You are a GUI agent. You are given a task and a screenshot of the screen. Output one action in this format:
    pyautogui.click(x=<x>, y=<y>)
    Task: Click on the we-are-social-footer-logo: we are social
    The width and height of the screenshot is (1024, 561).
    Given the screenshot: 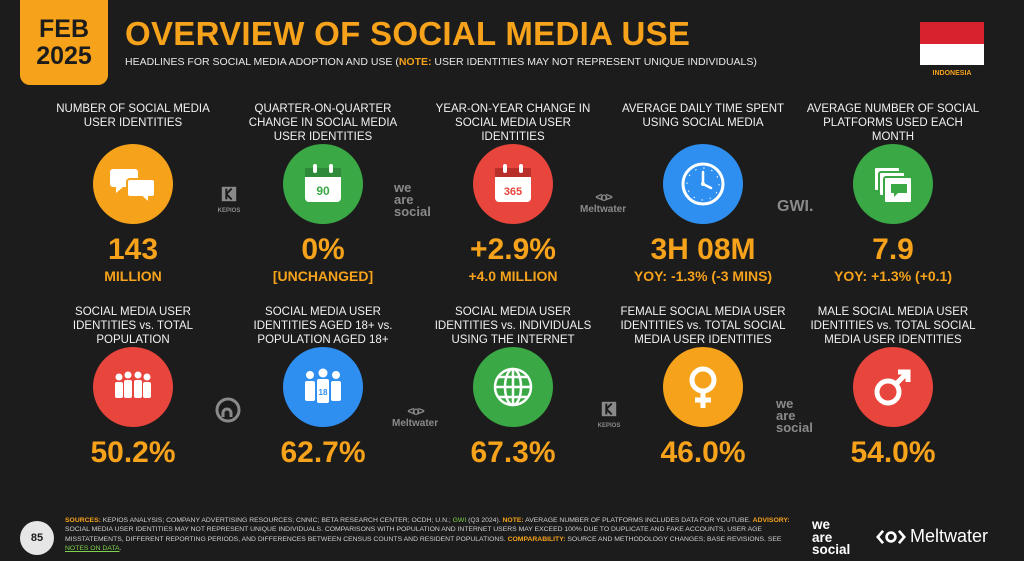 What is the action you would take?
    pyautogui.click(x=831, y=537)
    